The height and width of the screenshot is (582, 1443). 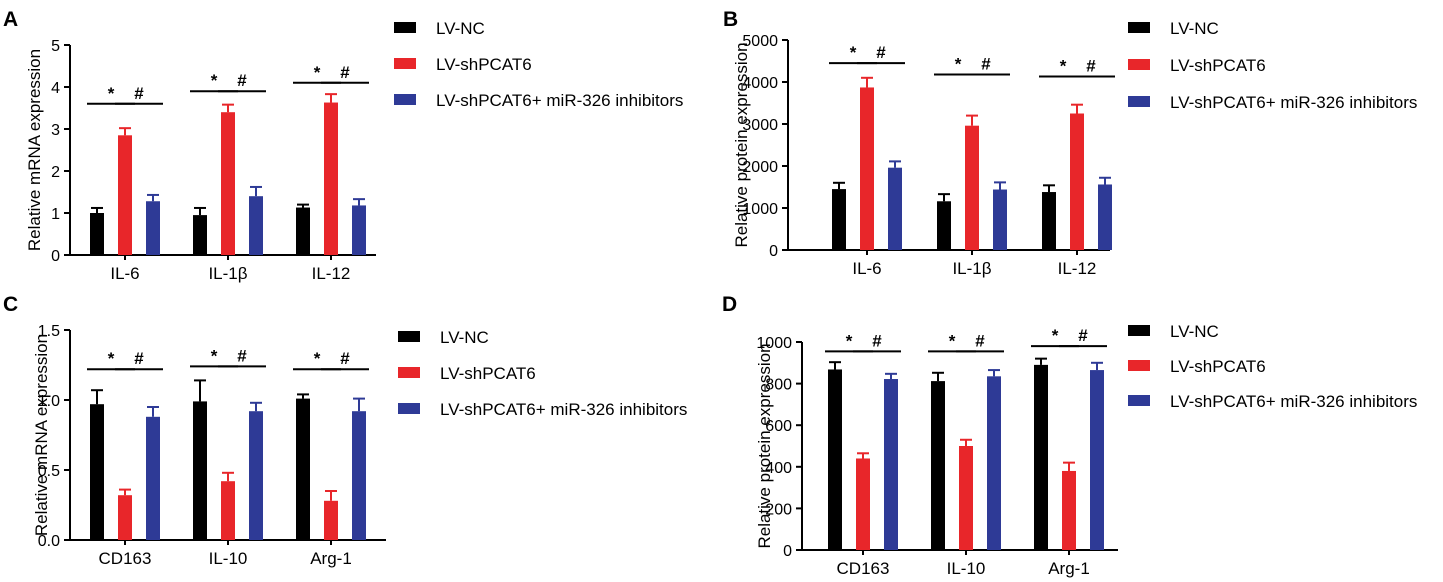 I want to click on y-tick-label: 1.5, so click(x=49, y=331).